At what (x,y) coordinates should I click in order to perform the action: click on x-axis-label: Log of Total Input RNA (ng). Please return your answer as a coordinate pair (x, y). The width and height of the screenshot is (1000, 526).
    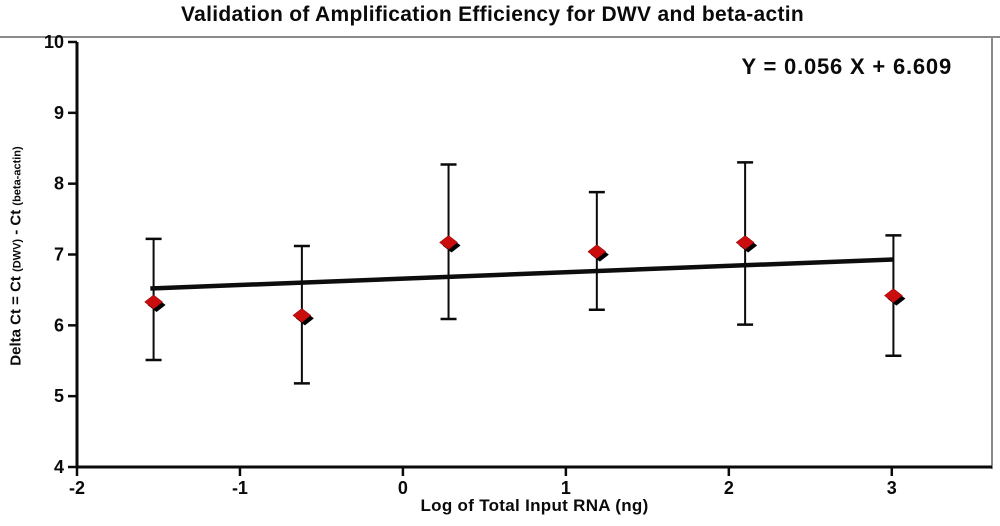
    Looking at the image, I should click on (534, 505).